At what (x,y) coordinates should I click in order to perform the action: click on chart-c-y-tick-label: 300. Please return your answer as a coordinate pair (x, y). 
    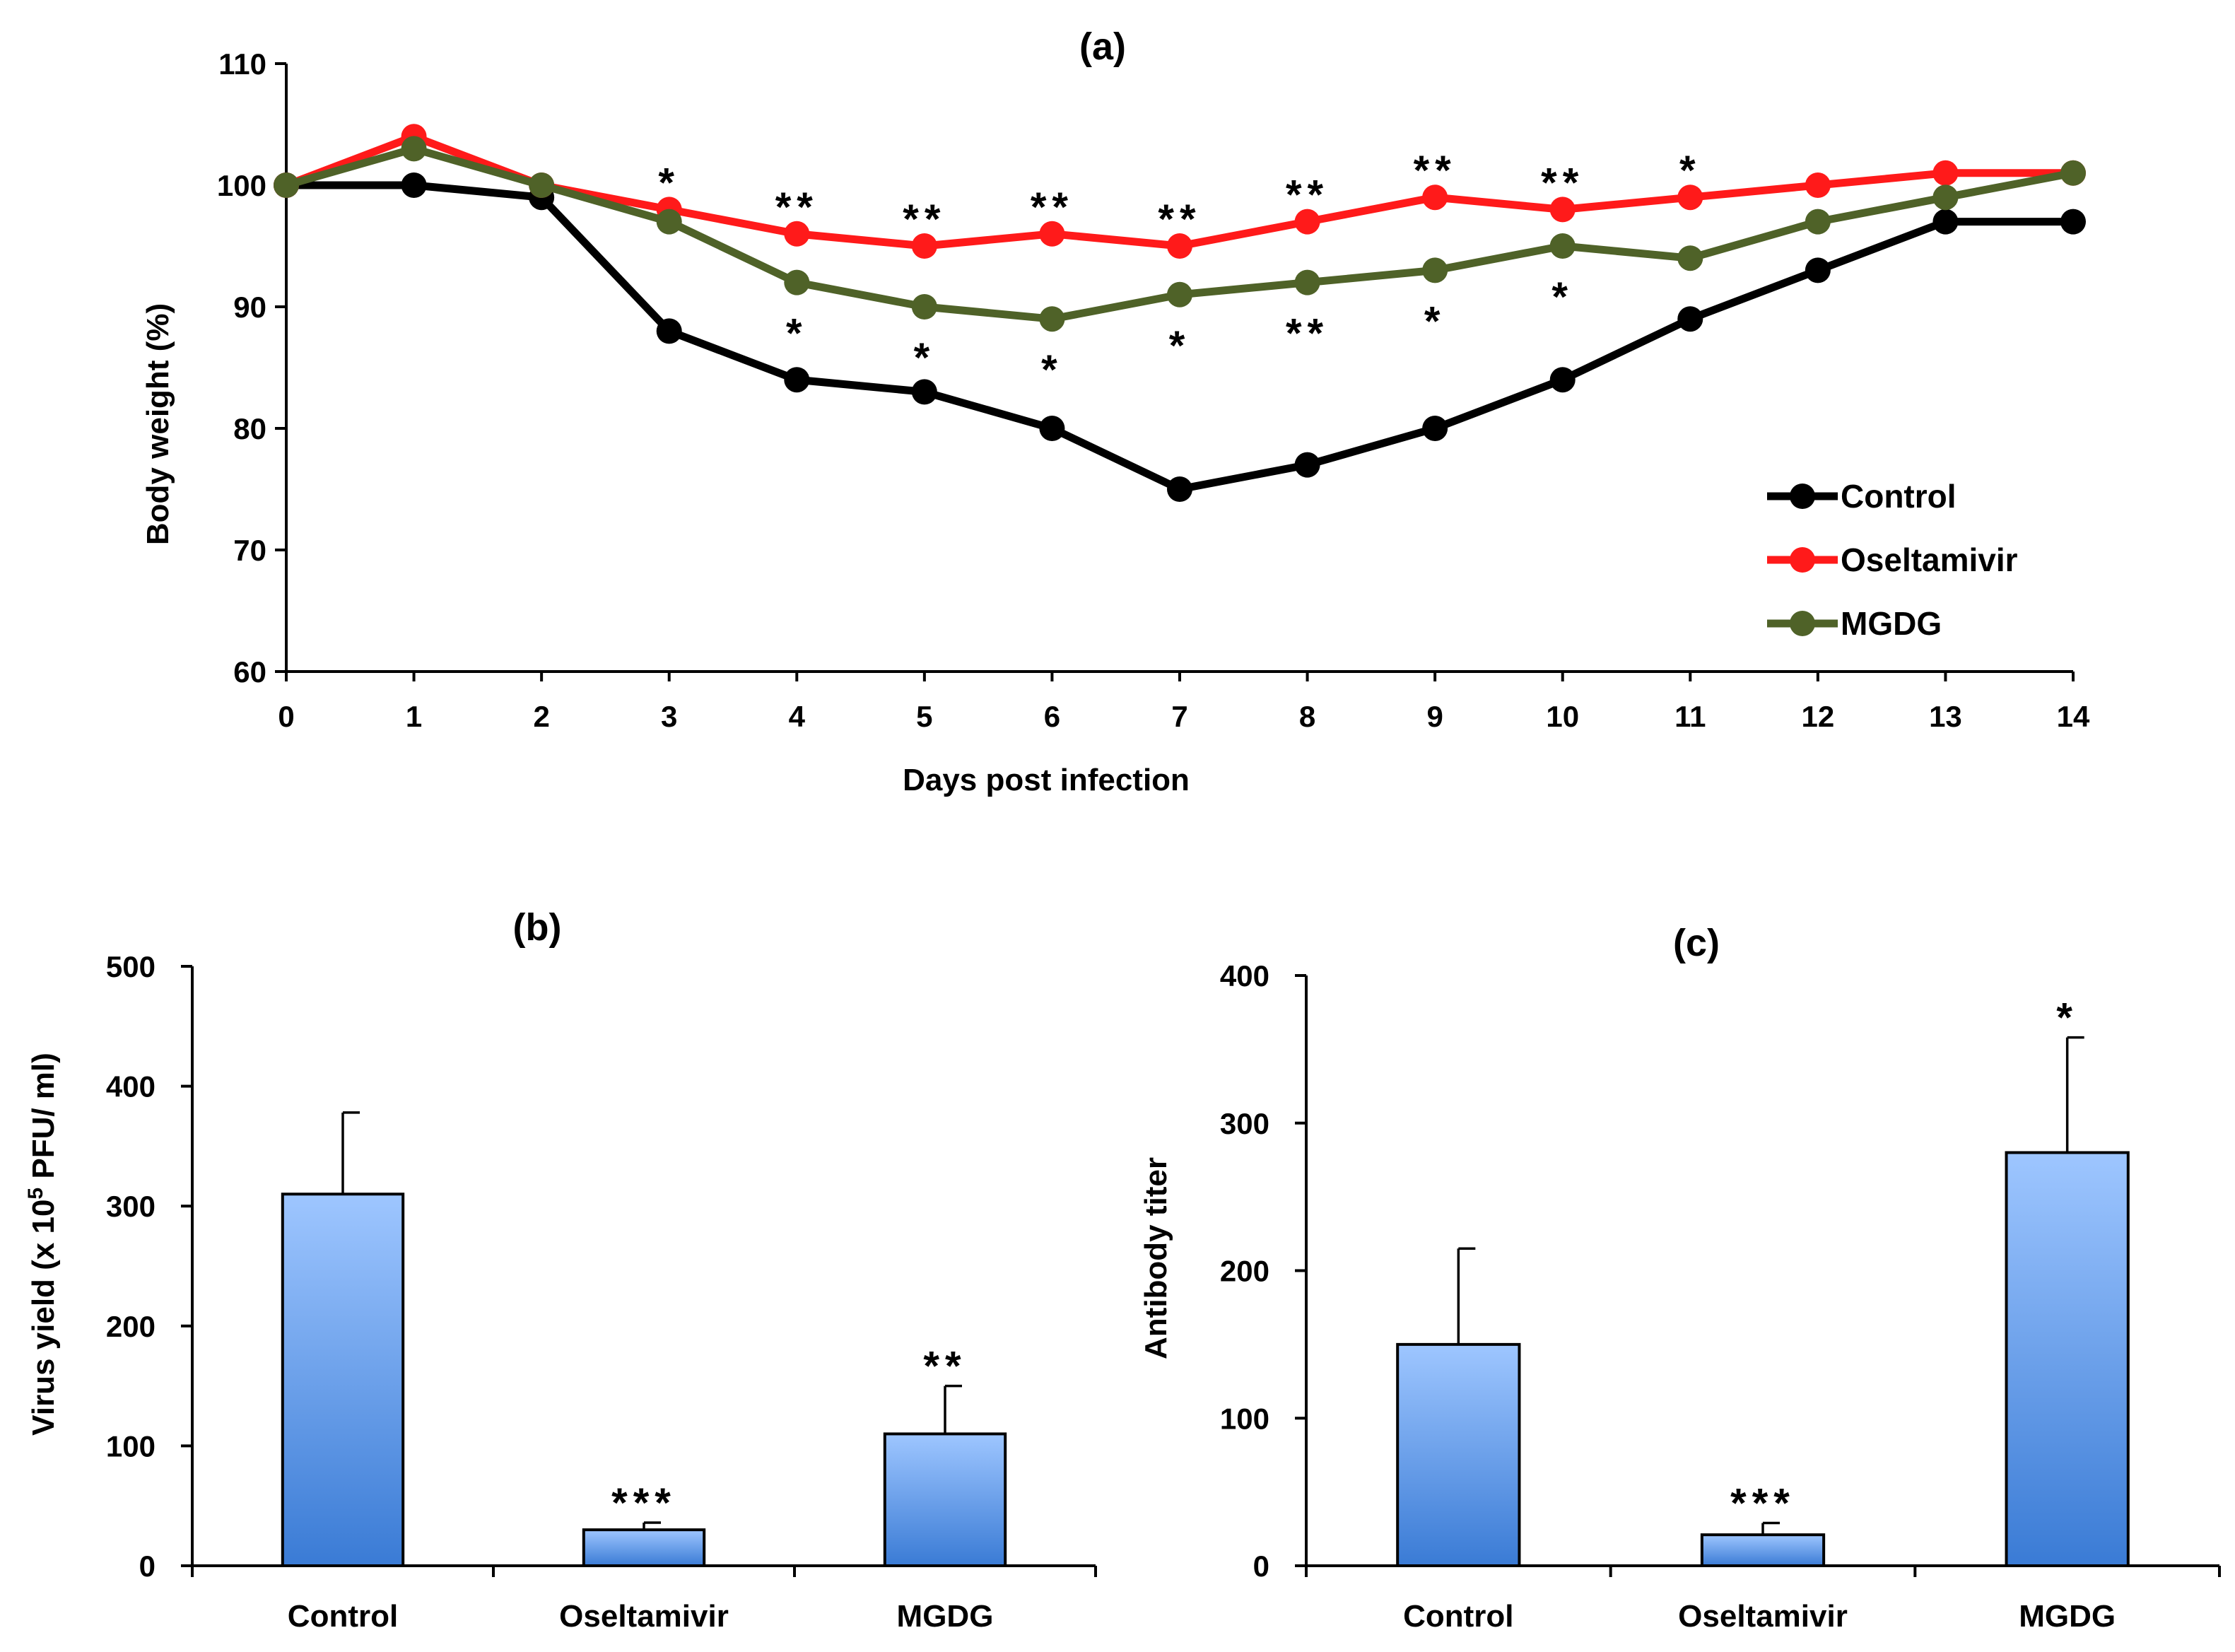
    Looking at the image, I should click on (1244, 1123).